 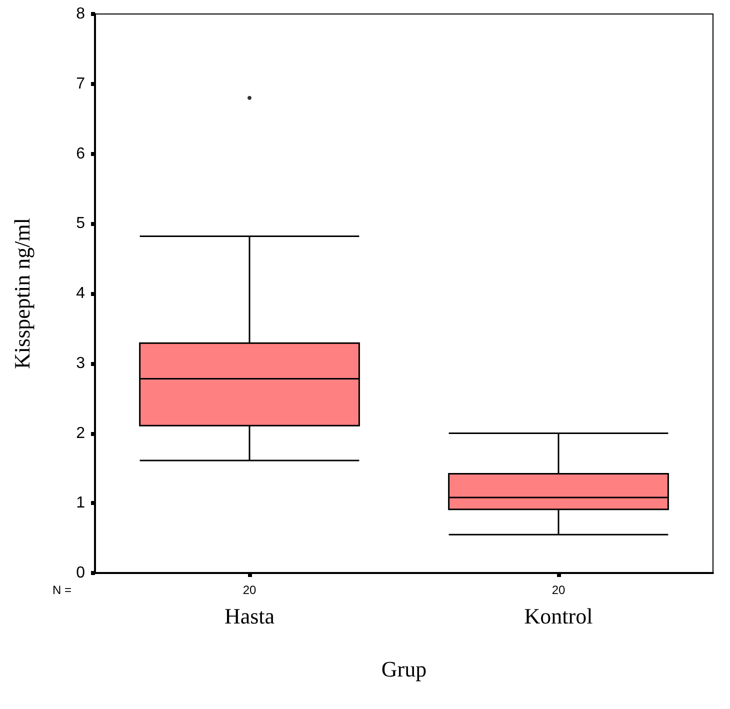 I want to click on y-tick-label: 3, so click(x=81, y=363).